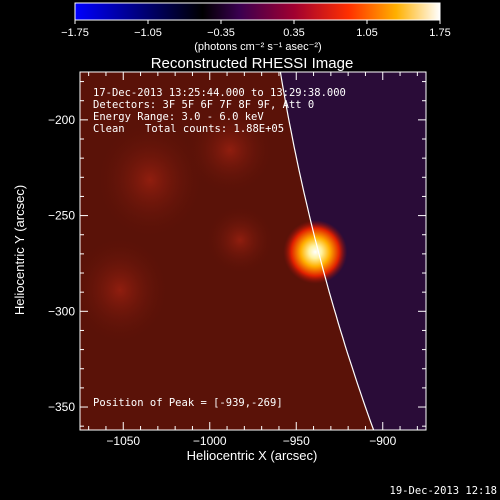 The width and height of the screenshot is (500, 500). I want to click on time-range-label: 17-Dec-2013 13:25:44.000 to 13:29:38.000, so click(219, 93).